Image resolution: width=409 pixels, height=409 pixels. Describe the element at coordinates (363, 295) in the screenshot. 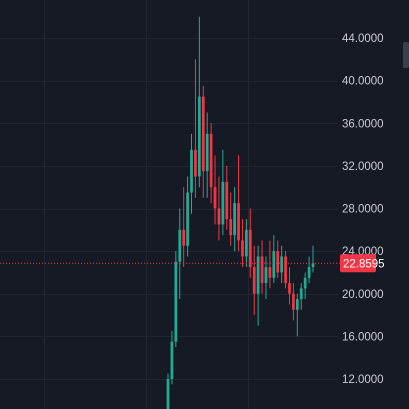

I see `price-tick-label: 20.0000` at that location.